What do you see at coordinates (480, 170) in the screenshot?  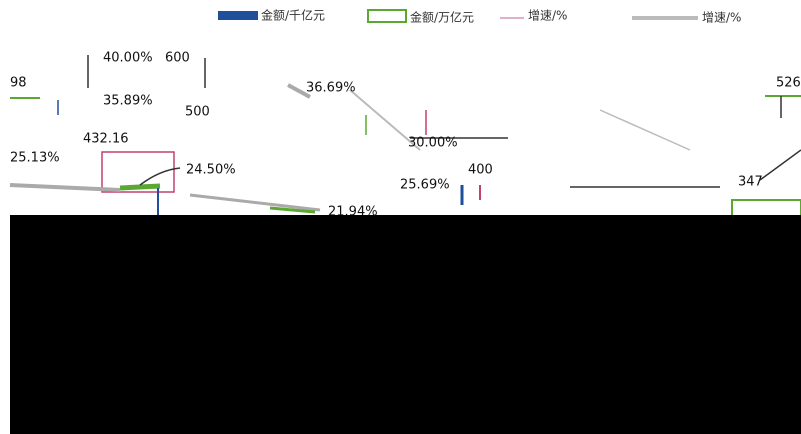 I see `data-label: 400` at bounding box center [480, 170].